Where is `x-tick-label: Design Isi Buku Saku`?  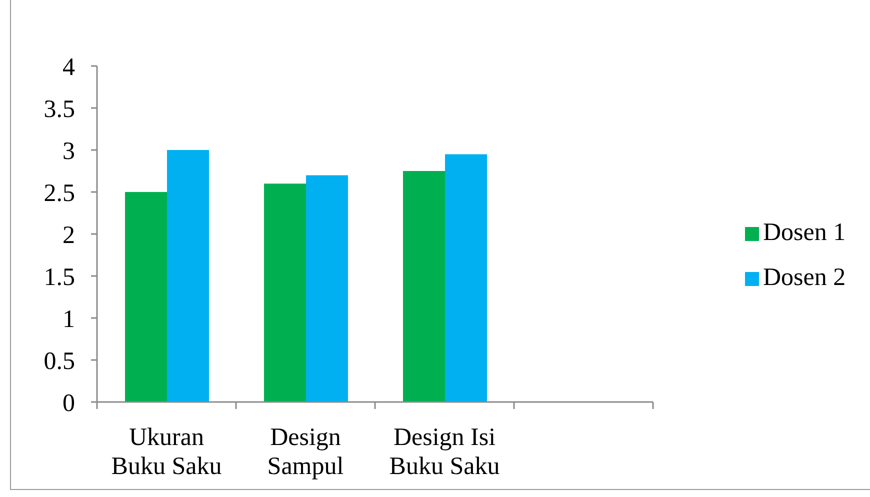 x-tick-label: Design Isi Buku Saku is located at coordinates (444, 452).